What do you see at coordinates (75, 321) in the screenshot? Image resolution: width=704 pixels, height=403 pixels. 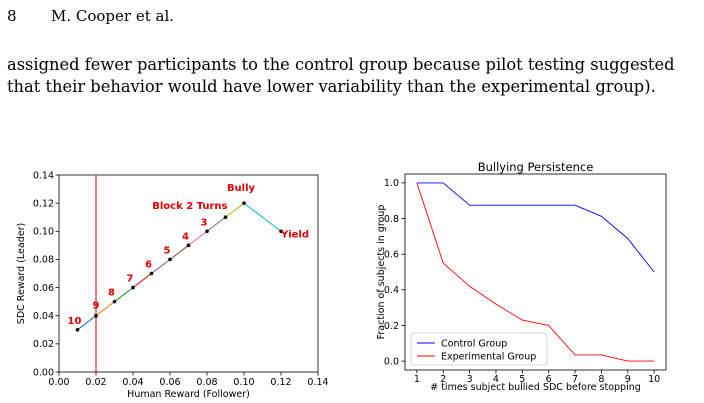 I see `point-label: 10` at bounding box center [75, 321].